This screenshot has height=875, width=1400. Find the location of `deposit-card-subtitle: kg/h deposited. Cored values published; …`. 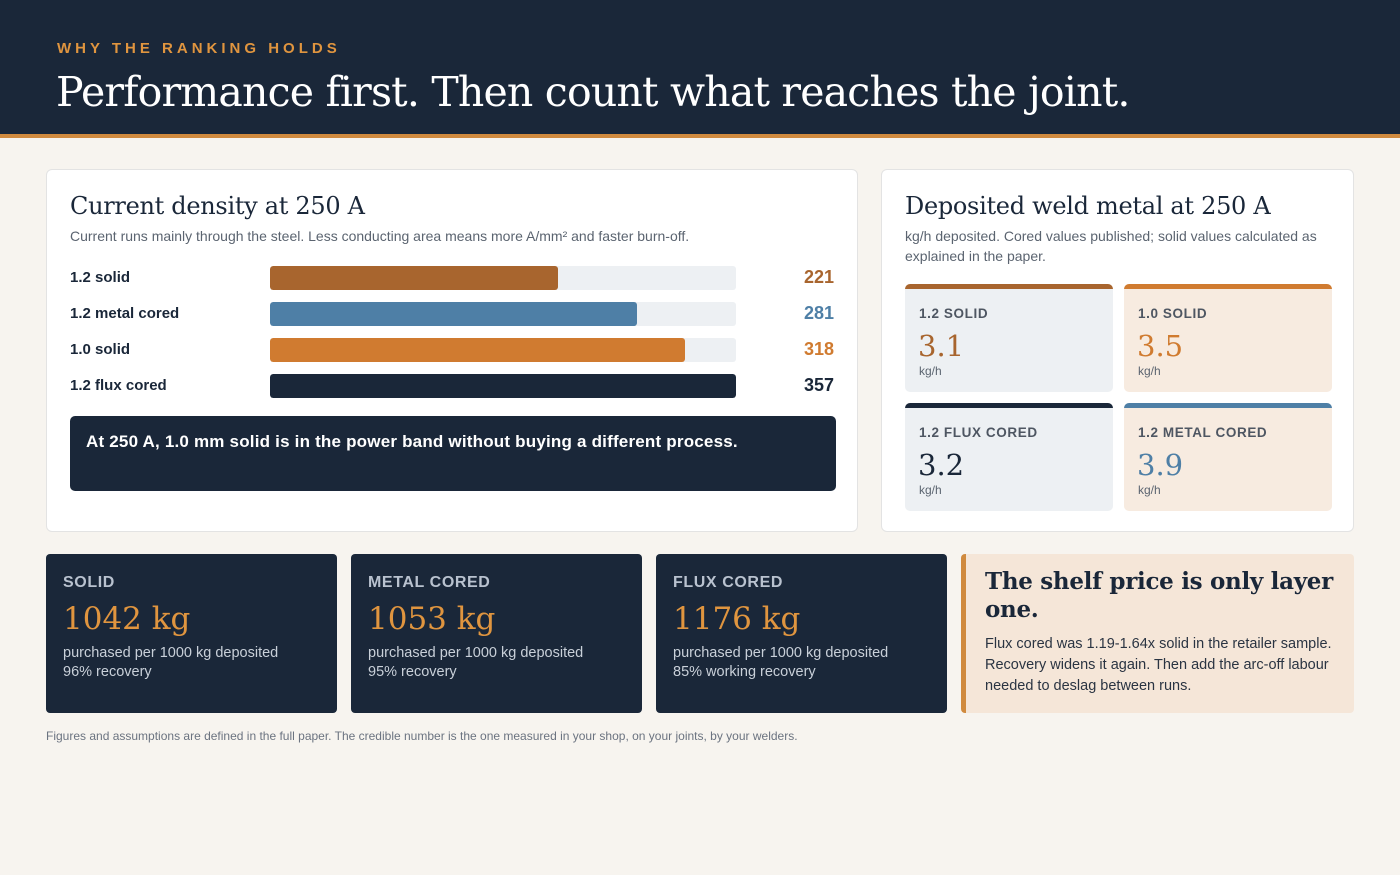

deposit-card-subtitle: kg/h deposited. Cored values published; … is located at coordinates (1111, 246).